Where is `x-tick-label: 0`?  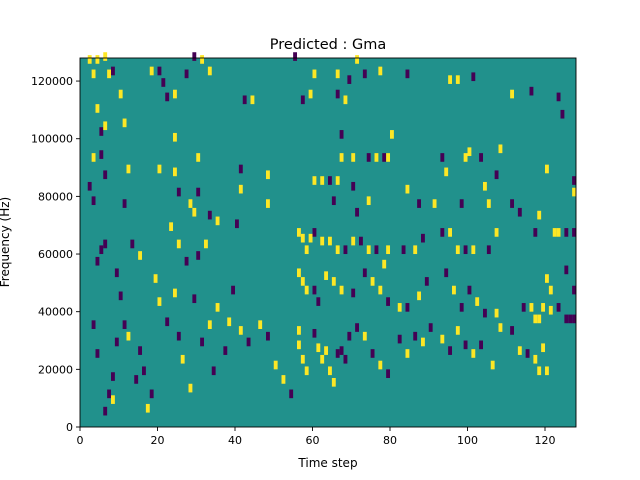 x-tick-label: 0 is located at coordinates (80, 440).